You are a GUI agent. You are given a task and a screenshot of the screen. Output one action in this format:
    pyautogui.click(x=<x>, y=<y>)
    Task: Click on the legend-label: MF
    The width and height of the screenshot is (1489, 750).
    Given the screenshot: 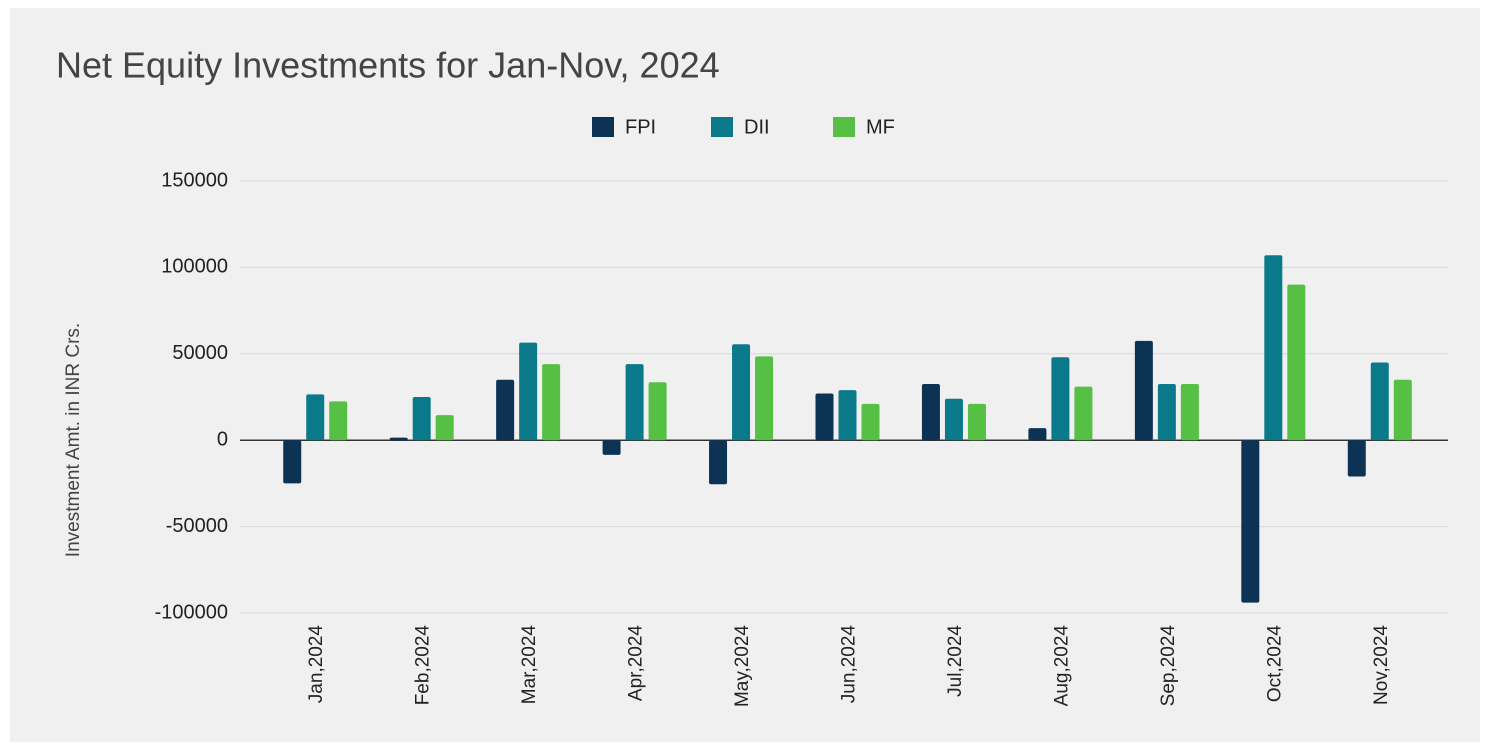 What is the action you would take?
    pyautogui.click(x=880, y=127)
    